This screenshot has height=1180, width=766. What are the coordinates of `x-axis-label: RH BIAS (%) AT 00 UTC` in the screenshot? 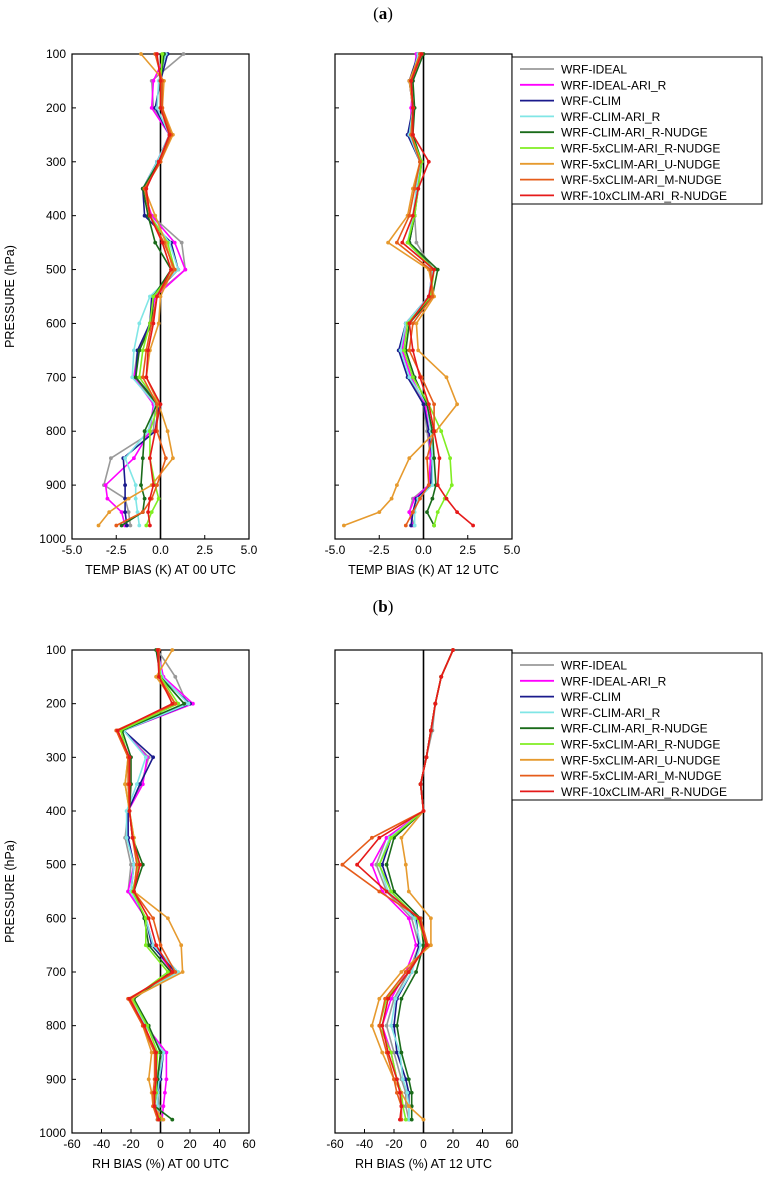 It's located at (160, 1164).